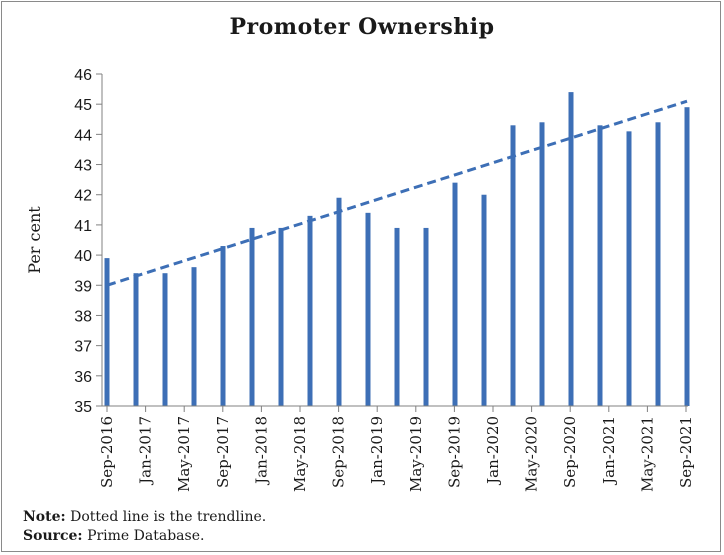  What do you see at coordinates (83, 377) in the screenshot?
I see `y-tick-label: 36` at bounding box center [83, 377].